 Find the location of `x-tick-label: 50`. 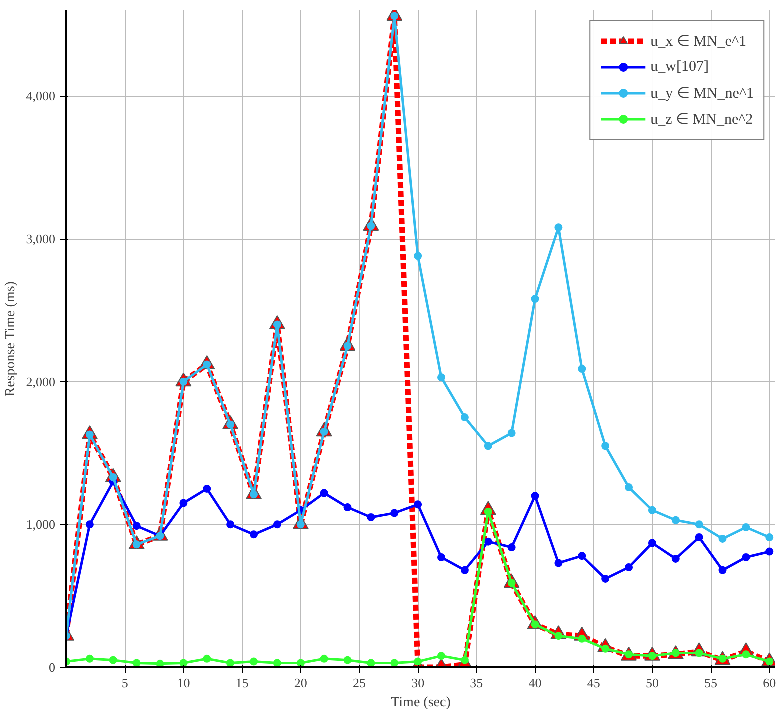

x-tick-label: 50 is located at coordinates (652, 683).